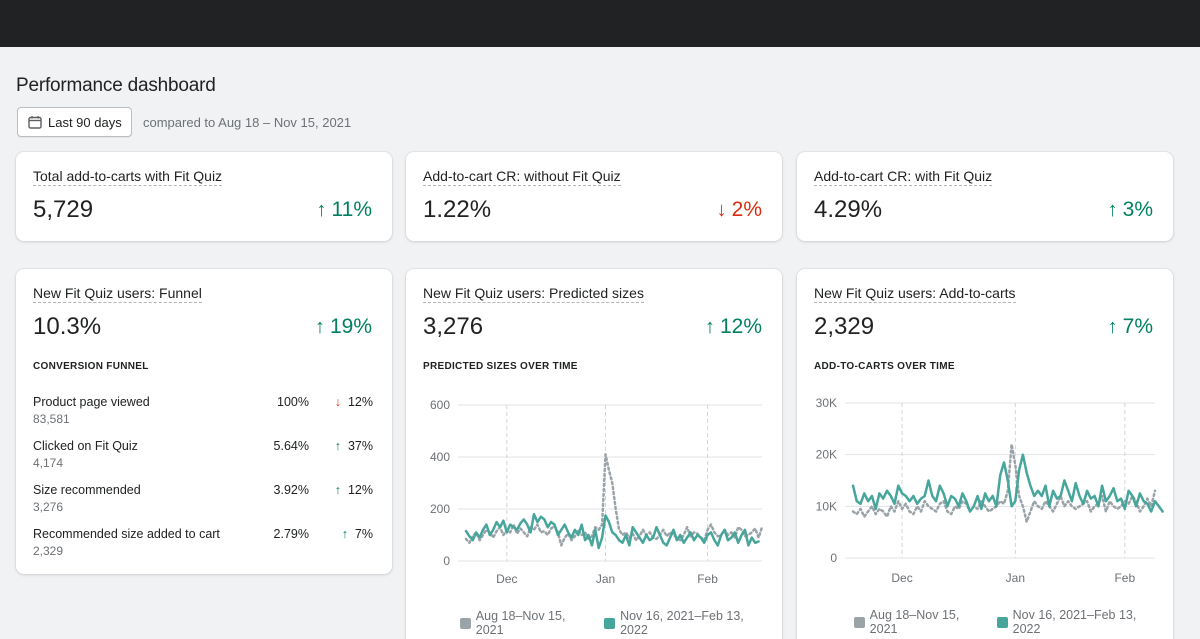 Image resolution: width=1200 pixels, height=639 pixels. I want to click on funnel-row-count: 4,174, so click(48, 463).